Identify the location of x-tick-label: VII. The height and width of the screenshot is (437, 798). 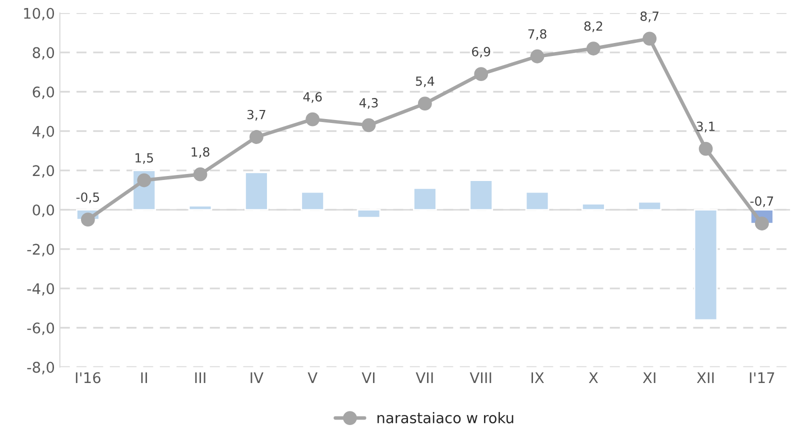
(424, 378).